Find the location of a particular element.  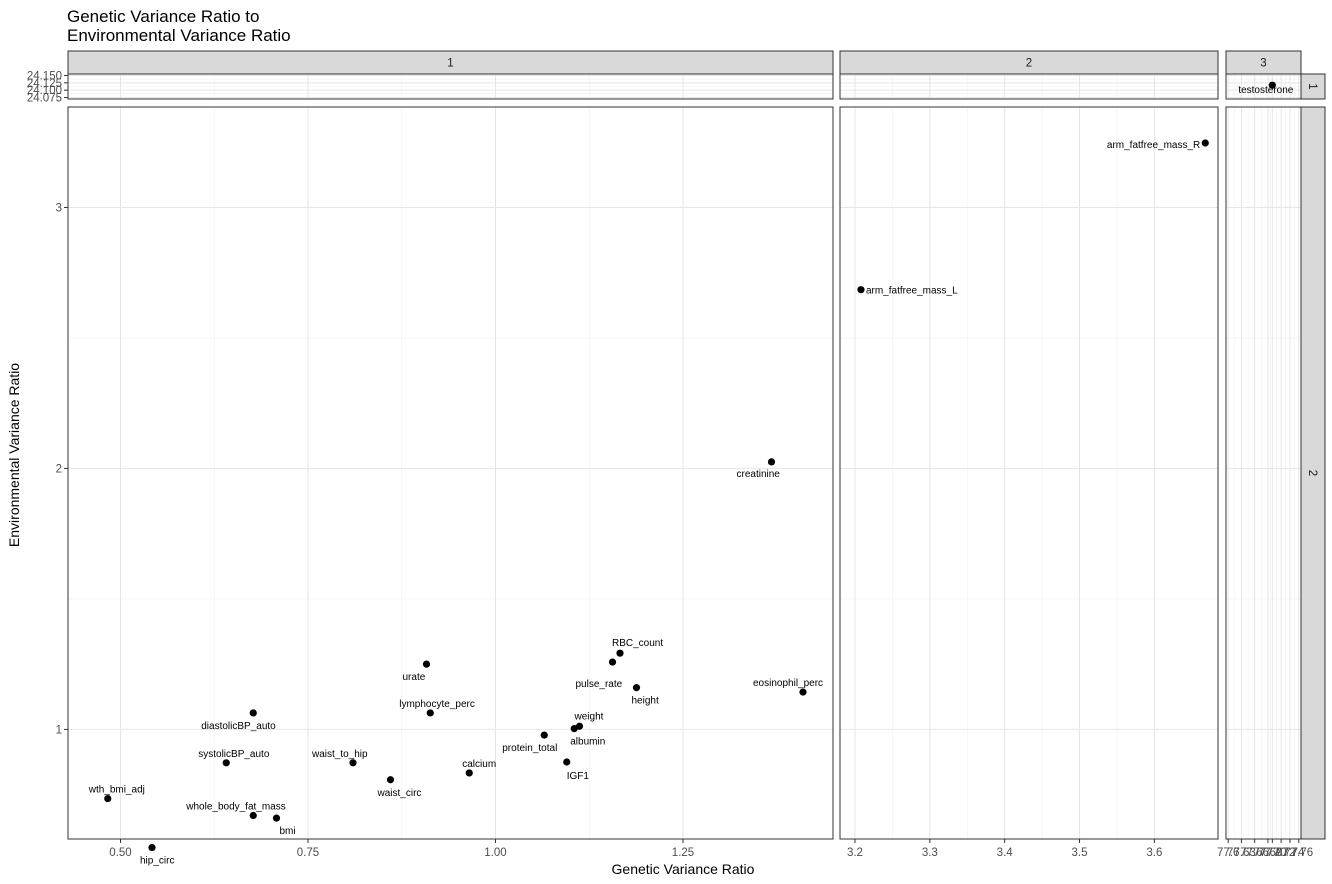

point-label-calcium: calcium is located at coordinates (479, 764).